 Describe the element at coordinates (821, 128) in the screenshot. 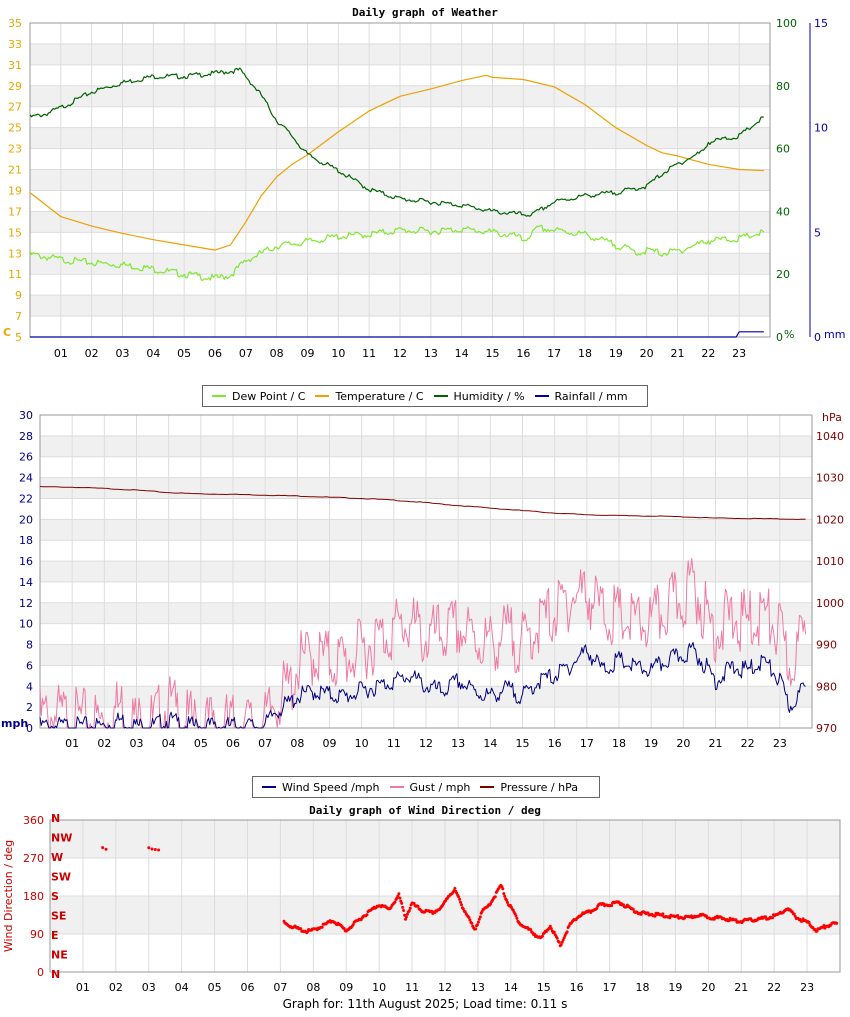

I see `y-rain-tick-label: 10` at that location.